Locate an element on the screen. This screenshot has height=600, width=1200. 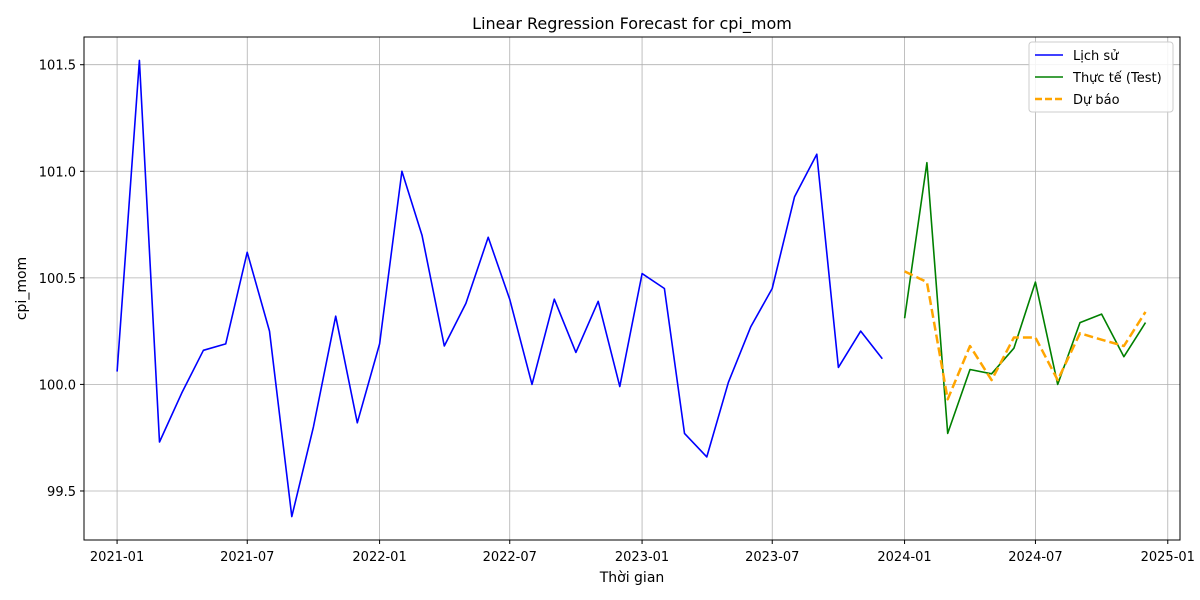
x-tick-label: 2025-01 is located at coordinates (1168, 557).